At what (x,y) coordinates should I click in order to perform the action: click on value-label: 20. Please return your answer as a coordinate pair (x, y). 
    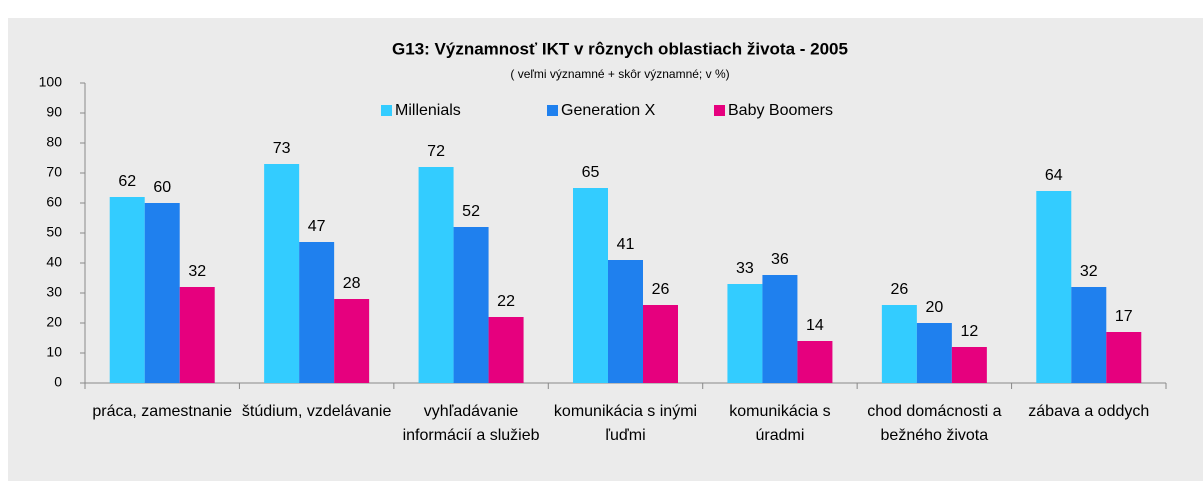
    Looking at the image, I should click on (934, 307).